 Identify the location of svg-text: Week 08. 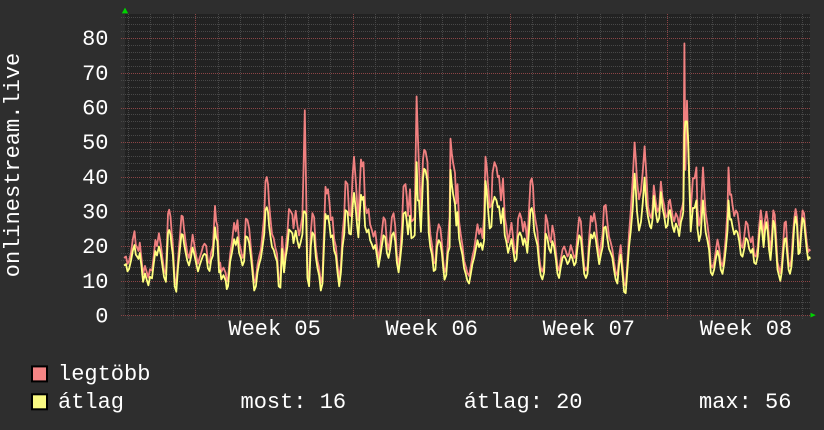
(746, 329).